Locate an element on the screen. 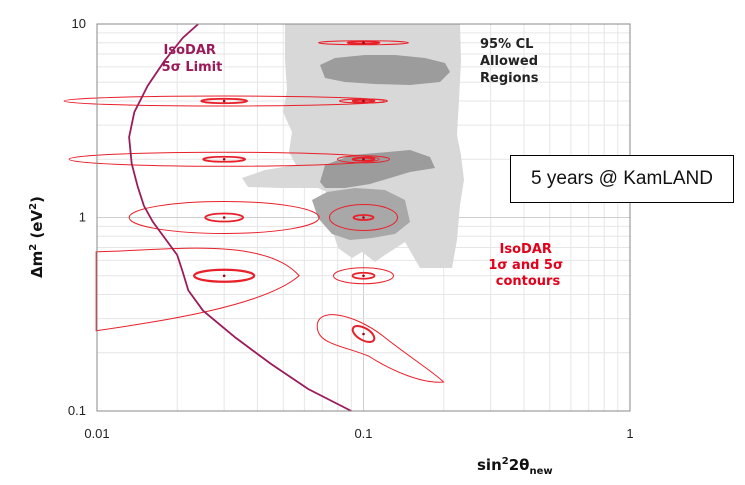  x-axis-title: sin22θnew is located at coordinates (515, 466).